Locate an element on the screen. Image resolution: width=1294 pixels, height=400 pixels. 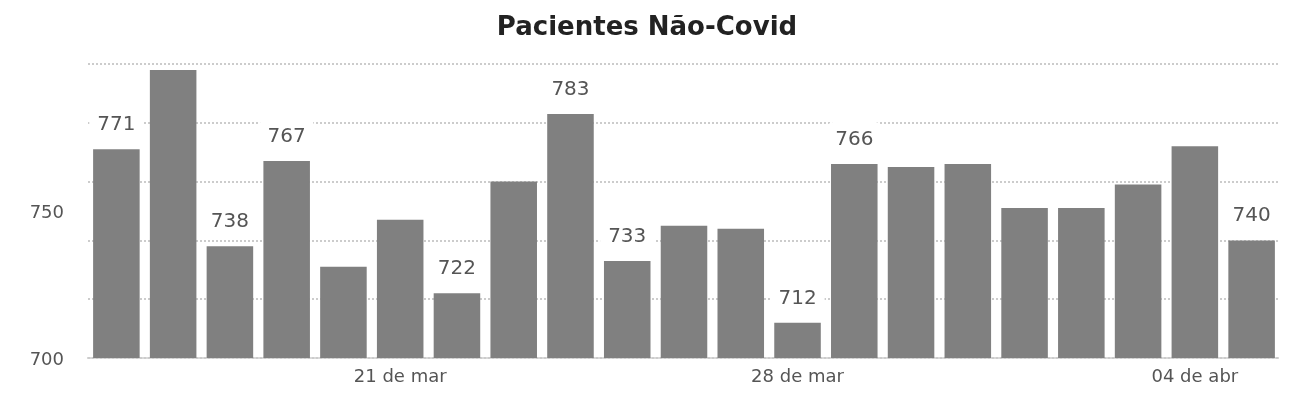
data-label: 740 is located at coordinates (1251, 214).